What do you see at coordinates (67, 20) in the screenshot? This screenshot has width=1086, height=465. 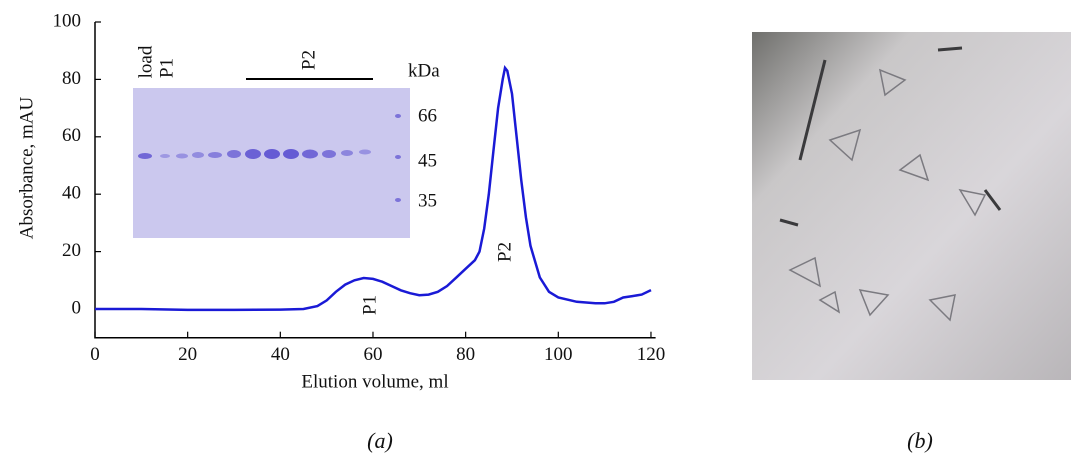 I see `y-tick-label: 100` at bounding box center [67, 20].